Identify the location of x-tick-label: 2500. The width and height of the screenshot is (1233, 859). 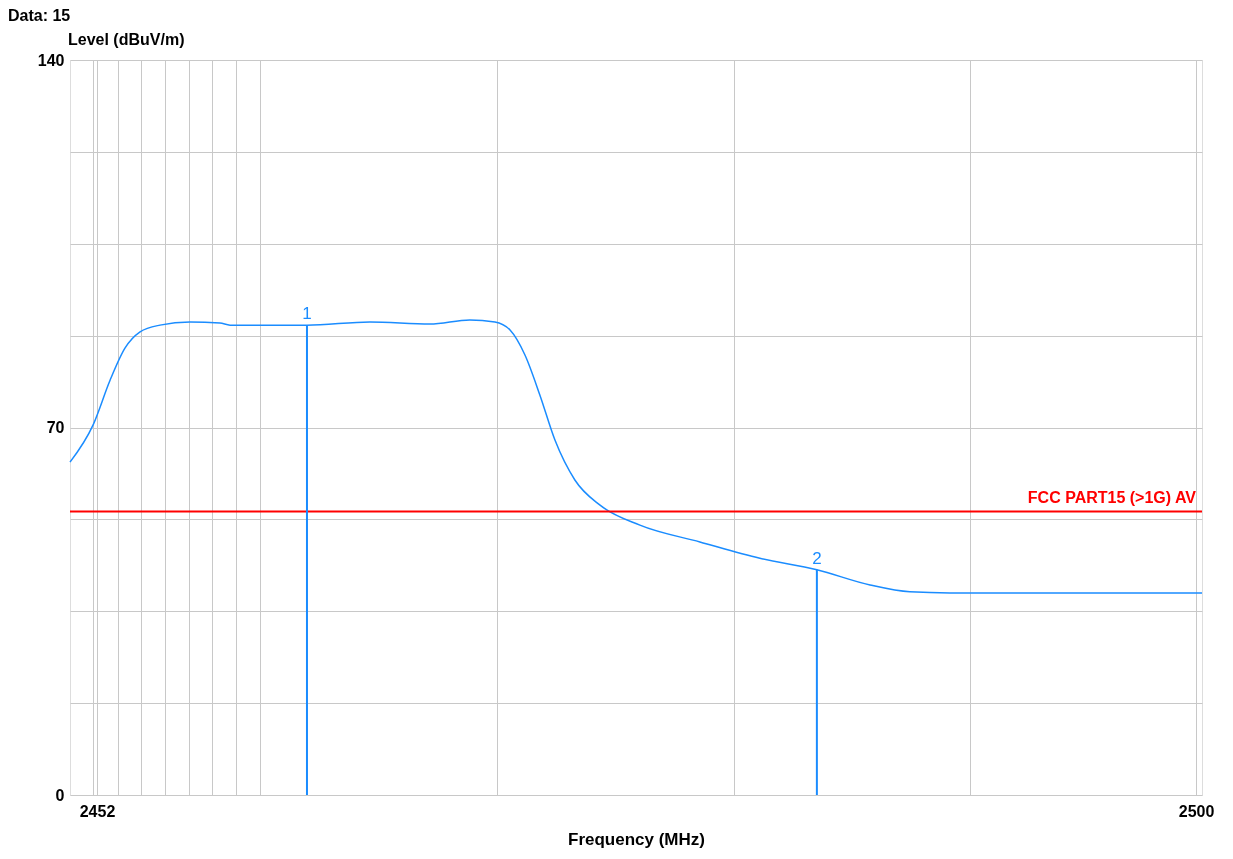
(1196, 811).